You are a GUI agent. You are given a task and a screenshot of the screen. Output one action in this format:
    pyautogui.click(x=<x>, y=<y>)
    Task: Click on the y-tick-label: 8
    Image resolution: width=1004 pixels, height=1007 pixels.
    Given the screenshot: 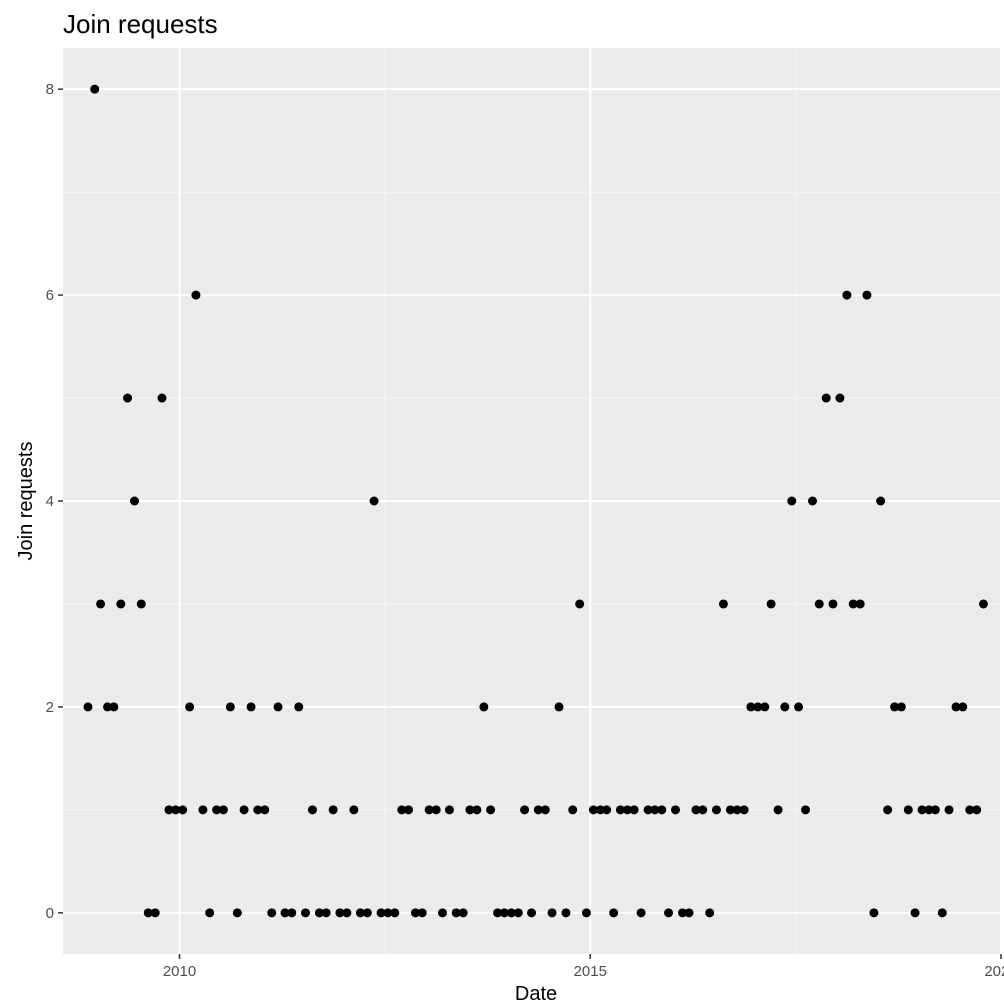 What is the action you would take?
    pyautogui.click(x=50, y=89)
    